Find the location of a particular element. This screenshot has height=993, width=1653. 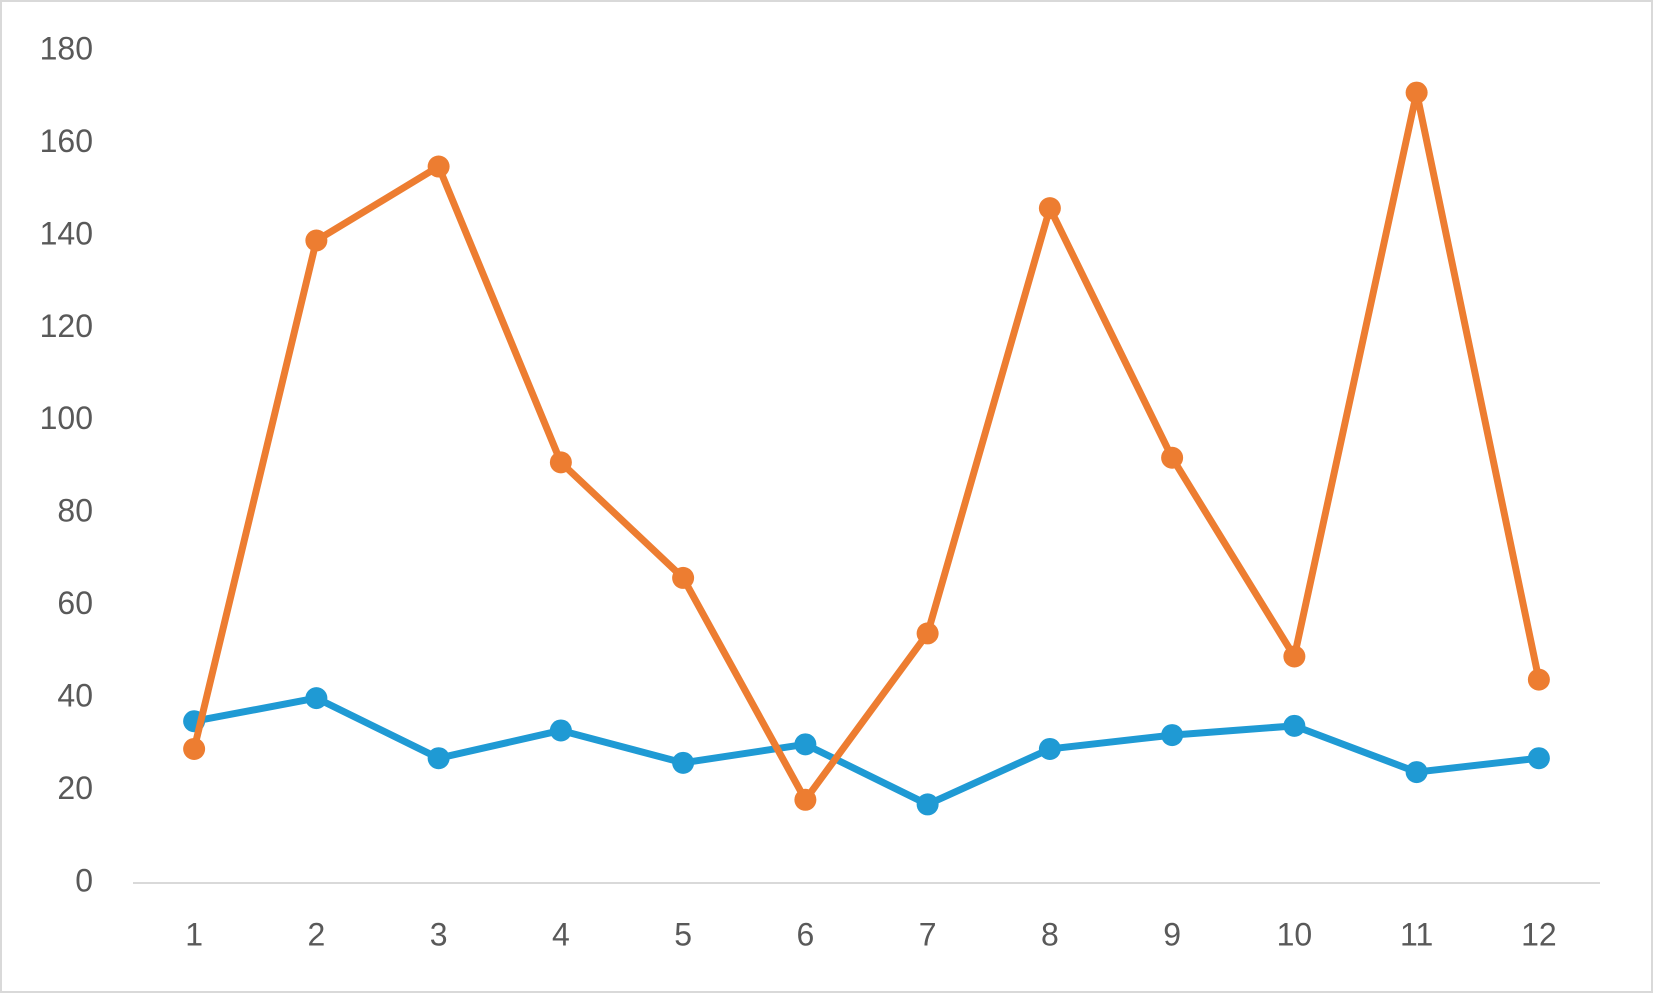

y-tick-label: 140 is located at coordinates (66, 233).